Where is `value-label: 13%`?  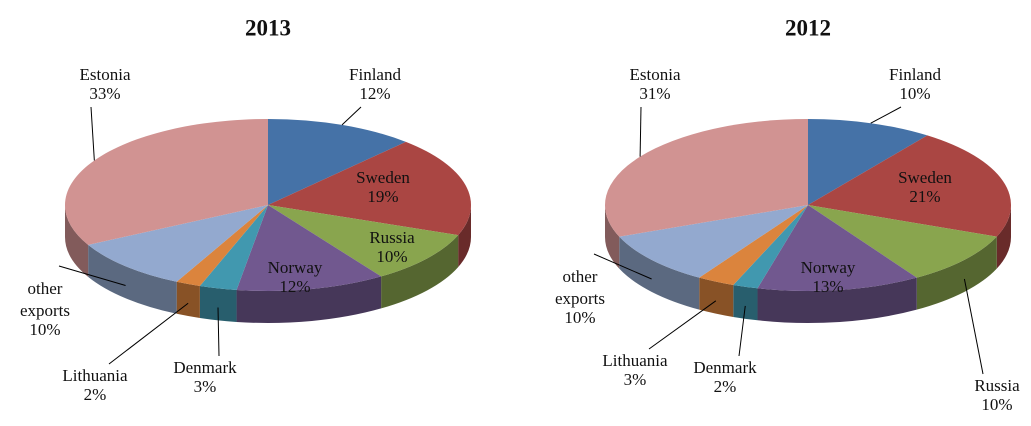
value-label: 13% is located at coordinates (827, 286).